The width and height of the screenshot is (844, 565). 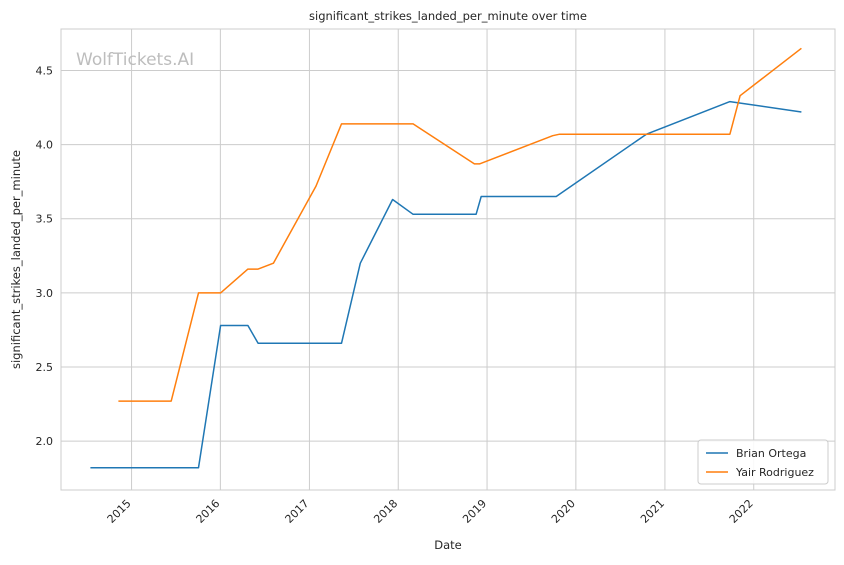 I want to click on y-tick-label: 3.0, so click(x=45, y=293).